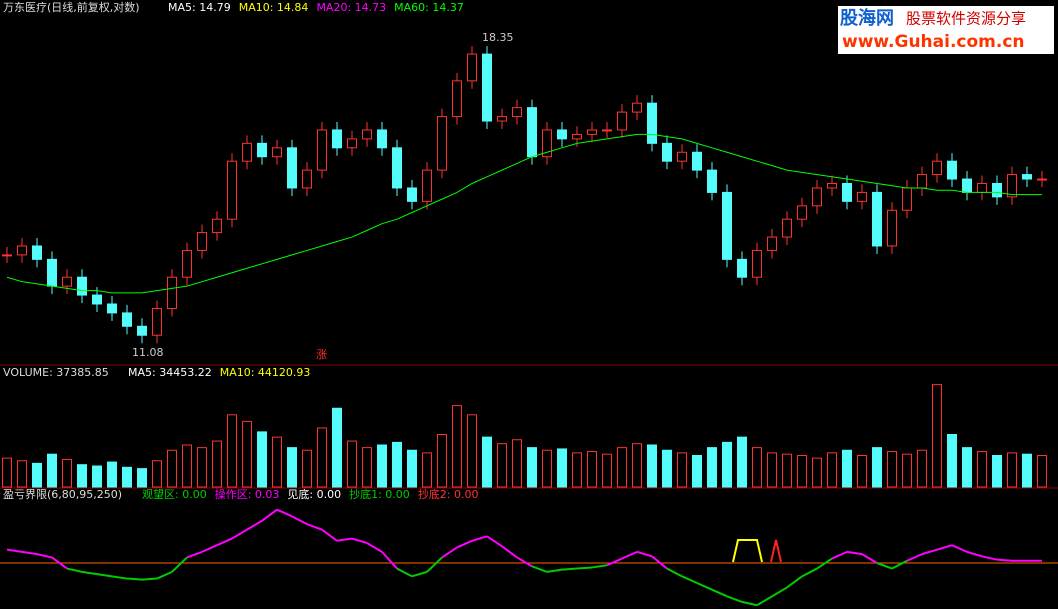 The image size is (1058, 609). What do you see at coordinates (498, 37) in the screenshot?
I see `high-label: 18.35` at bounding box center [498, 37].